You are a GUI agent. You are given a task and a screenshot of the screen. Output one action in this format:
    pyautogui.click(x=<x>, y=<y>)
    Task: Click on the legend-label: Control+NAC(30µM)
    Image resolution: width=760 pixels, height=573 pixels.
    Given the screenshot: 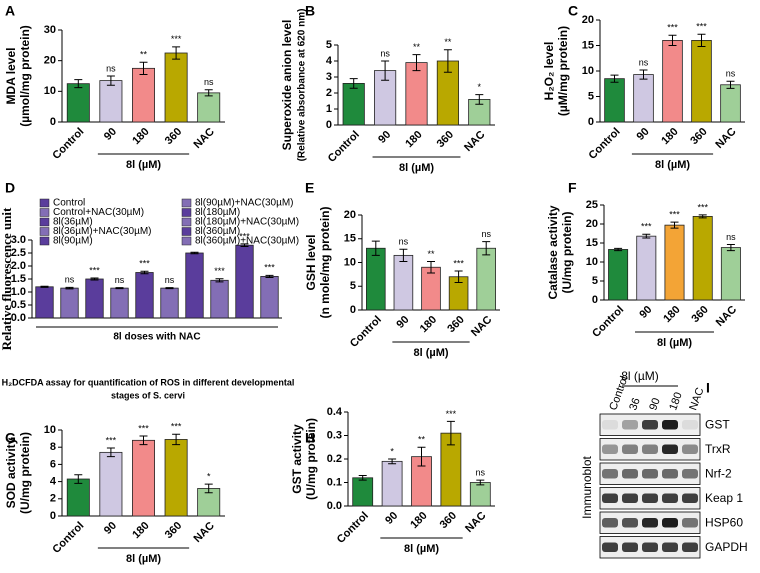 What is the action you would take?
    pyautogui.click(x=98, y=212)
    